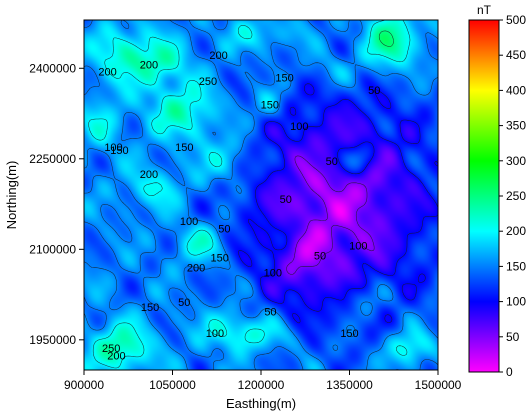 The width and height of the screenshot is (528, 420). Describe the element at coordinates (516, 161) in the screenshot. I see `colorbar-tick-label: 300` at that location.